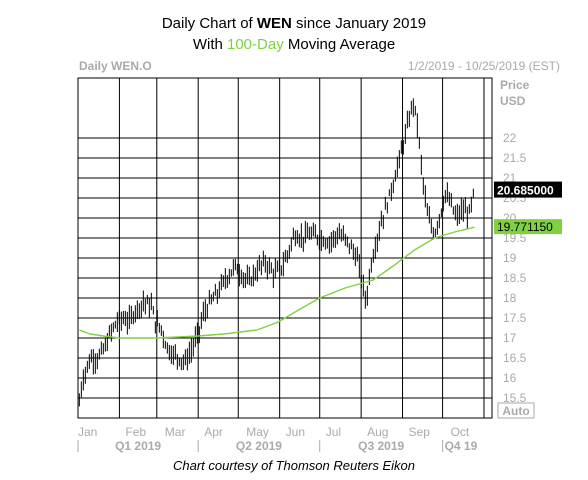 This screenshot has height=480, width=588. I want to click on price-axis-label: Price, so click(515, 85).